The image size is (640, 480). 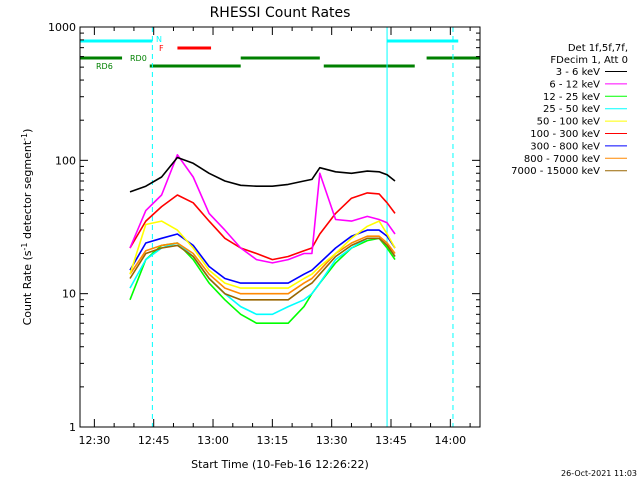 What do you see at coordinates (138, 58) in the screenshot?
I see `flag-label: RD0` at bounding box center [138, 58].